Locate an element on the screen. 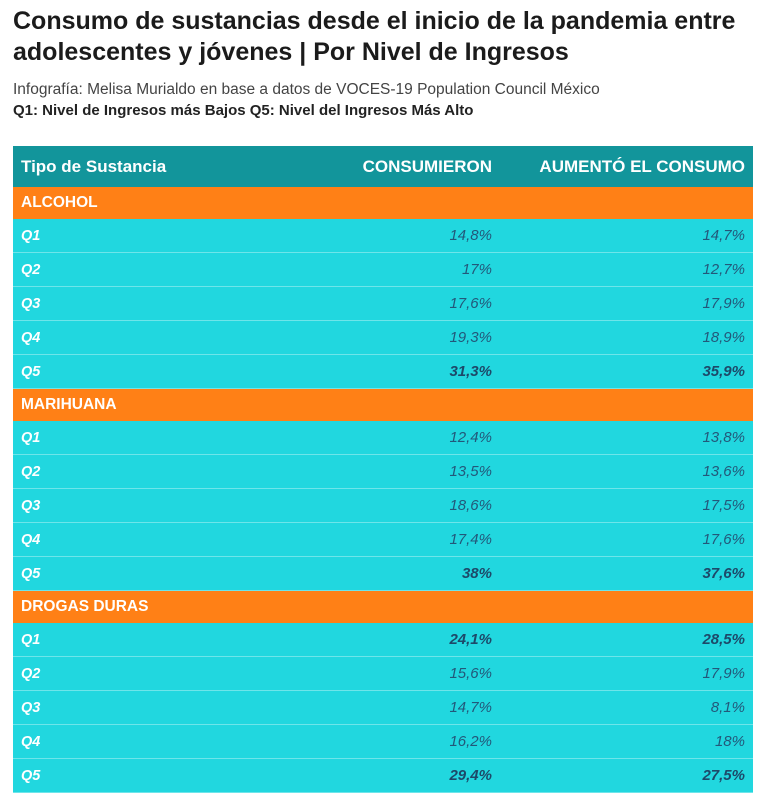 The height and width of the screenshot is (793, 763). consumed-cell: 14,8% is located at coordinates (406, 236).